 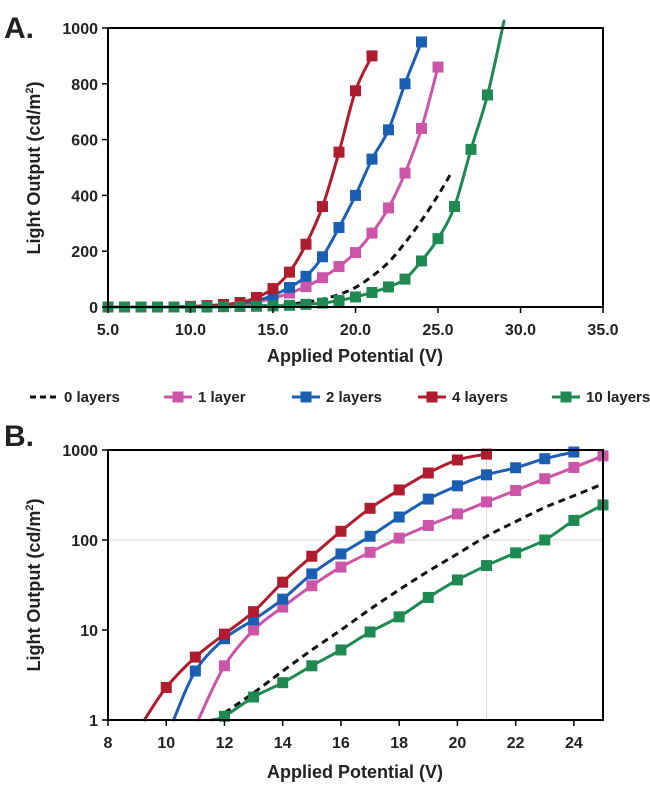 I want to click on panel-a-series-4-layers, so click(x=240, y=181).